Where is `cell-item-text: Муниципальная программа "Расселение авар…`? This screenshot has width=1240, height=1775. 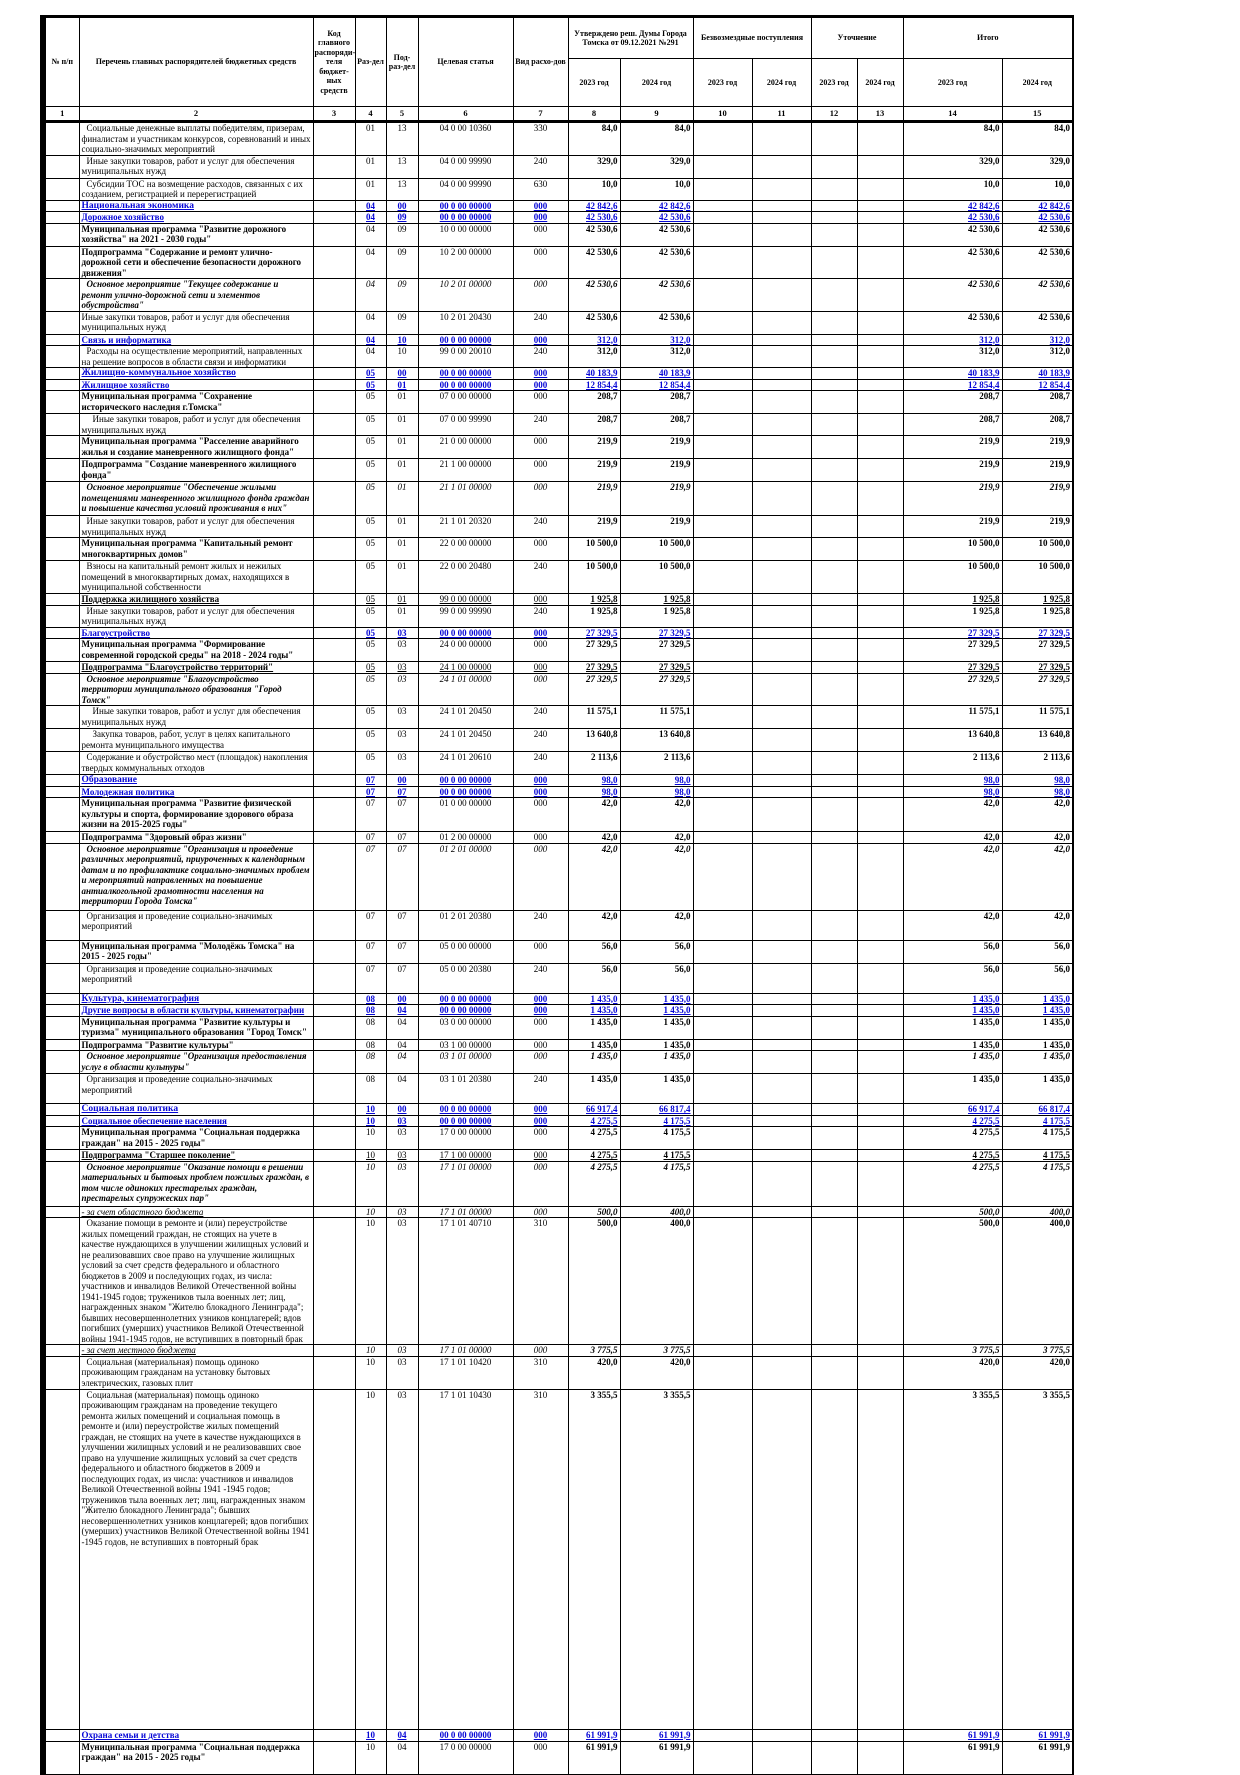
cell-item-text: Муниципальная программа "Расселение авар… is located at coordinates (196, 447).